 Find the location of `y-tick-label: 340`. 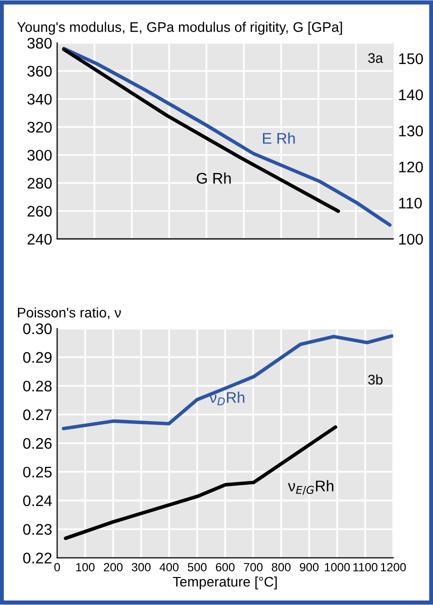

y-tick-label: 340 is located at coordinates (39, 99).